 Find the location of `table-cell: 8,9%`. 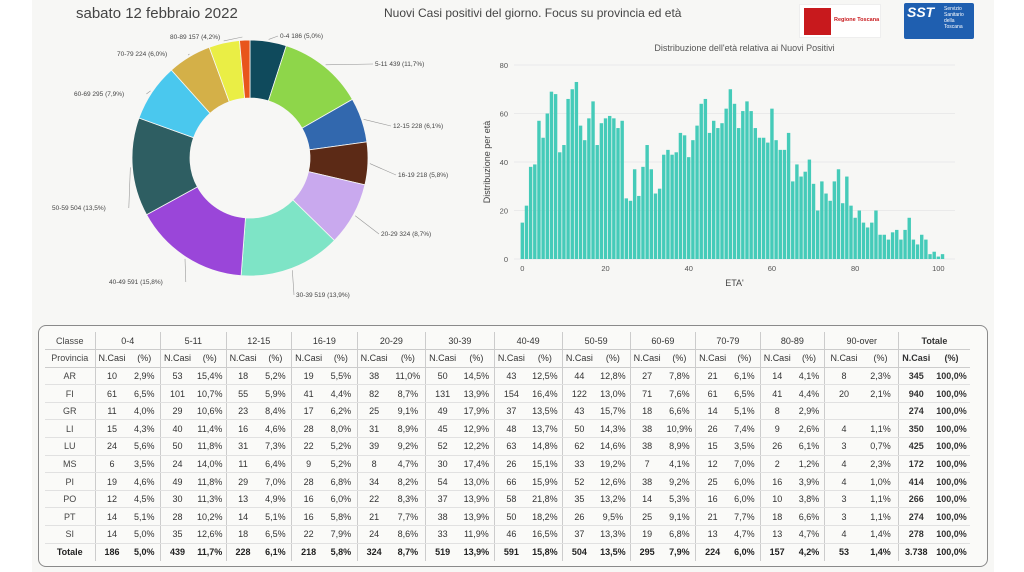

table-cell: 8,9% is located at coordinates (679, 446).